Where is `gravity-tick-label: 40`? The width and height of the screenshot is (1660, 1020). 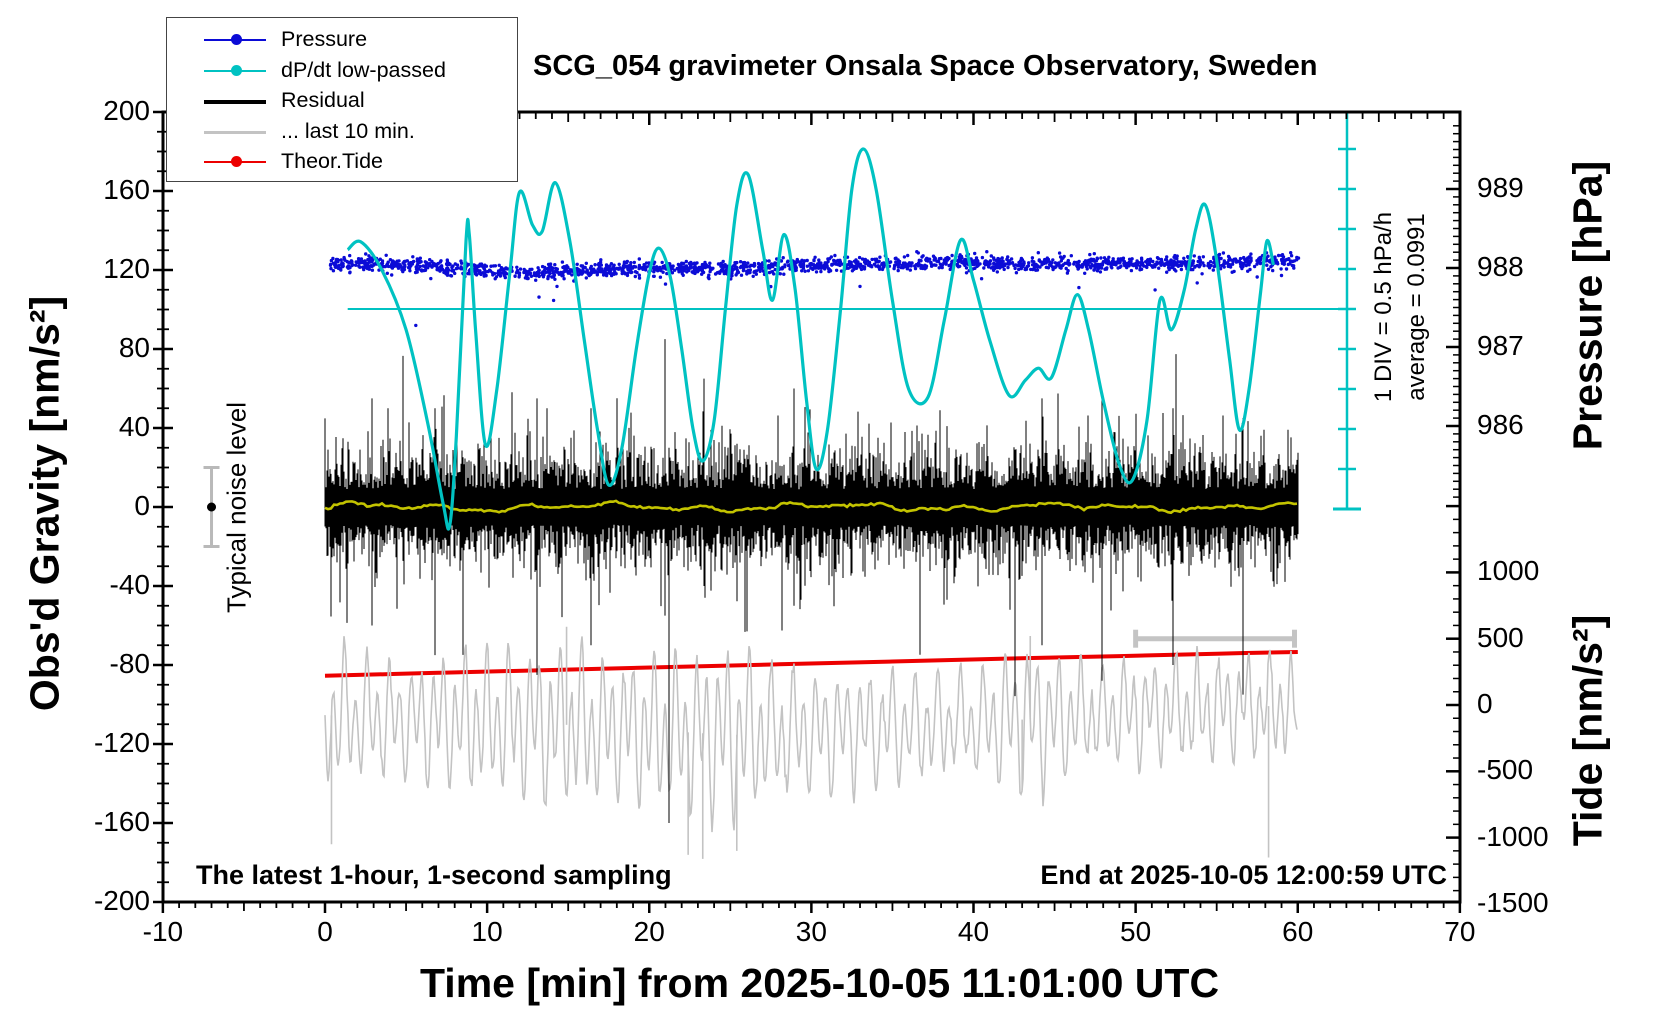
gravity-tick-label: 40 is located at coordinates (134, 426).